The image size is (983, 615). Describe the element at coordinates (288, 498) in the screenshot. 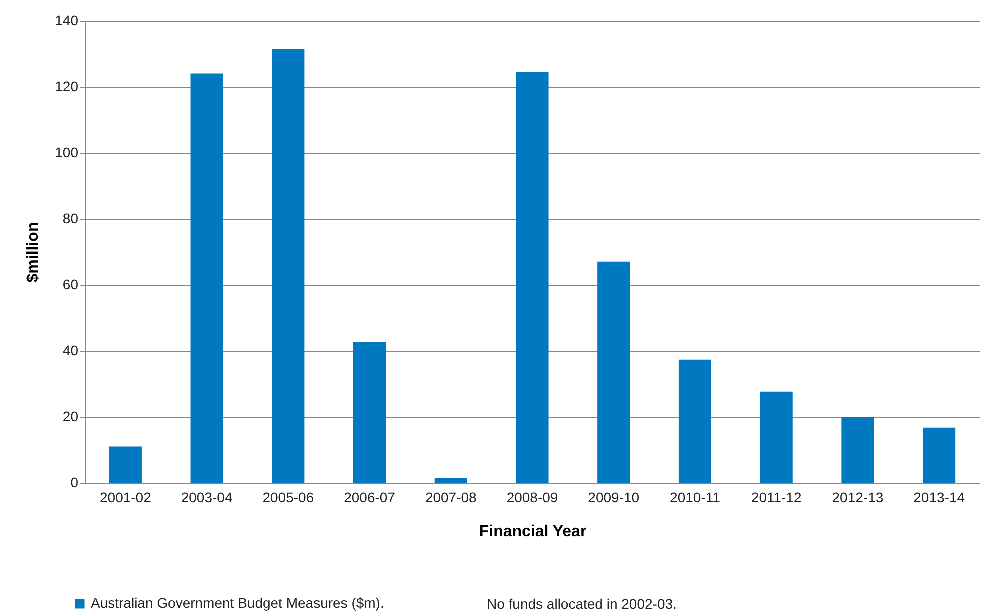

I see `x-tick-label: 2005-06` at that location.